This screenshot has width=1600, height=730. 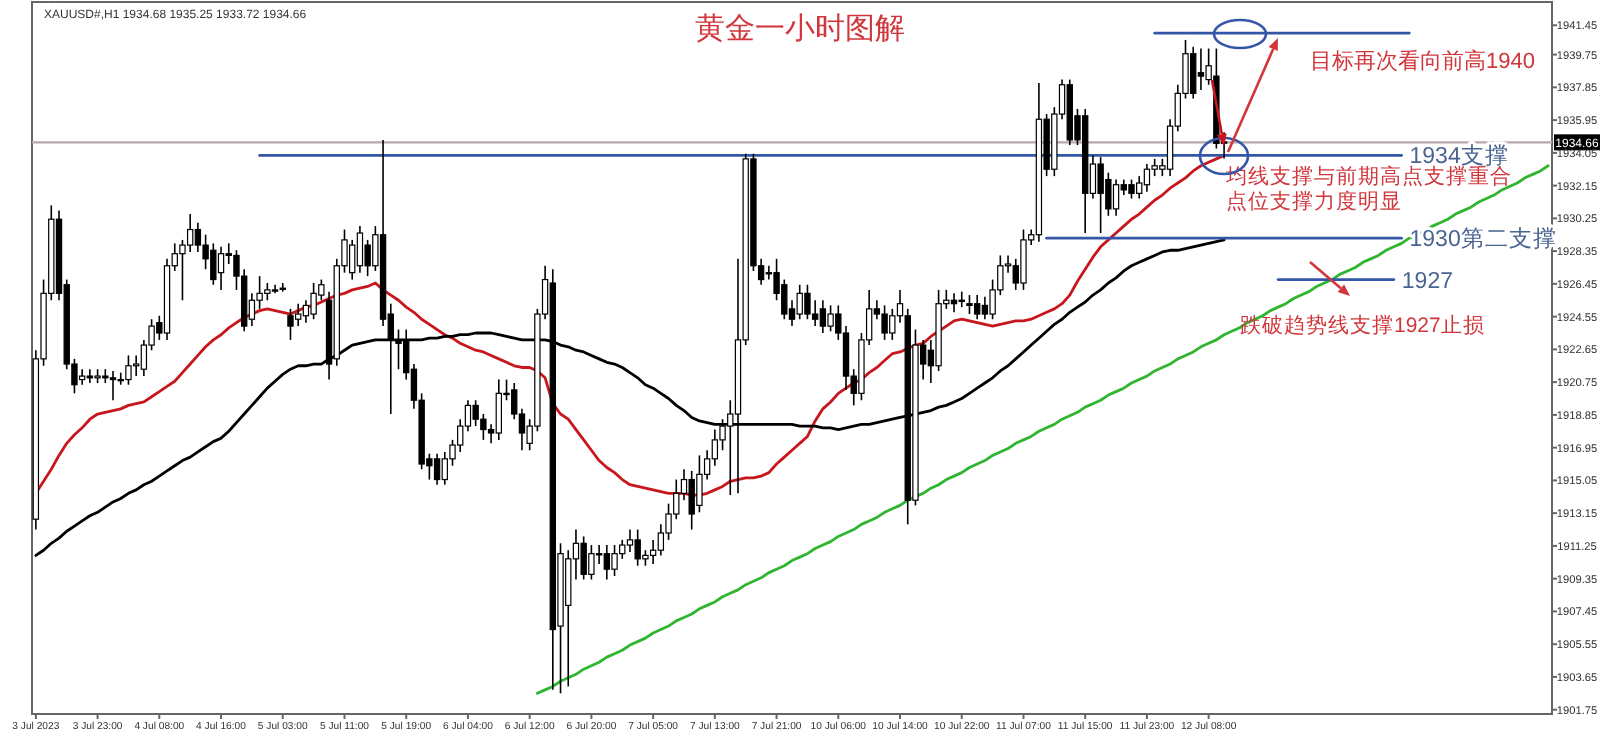 What do you see at coordinates (800, 29) in the screenshot?
I see `chart-title: 黄金一小时图解` at bounding box center [800, 29].